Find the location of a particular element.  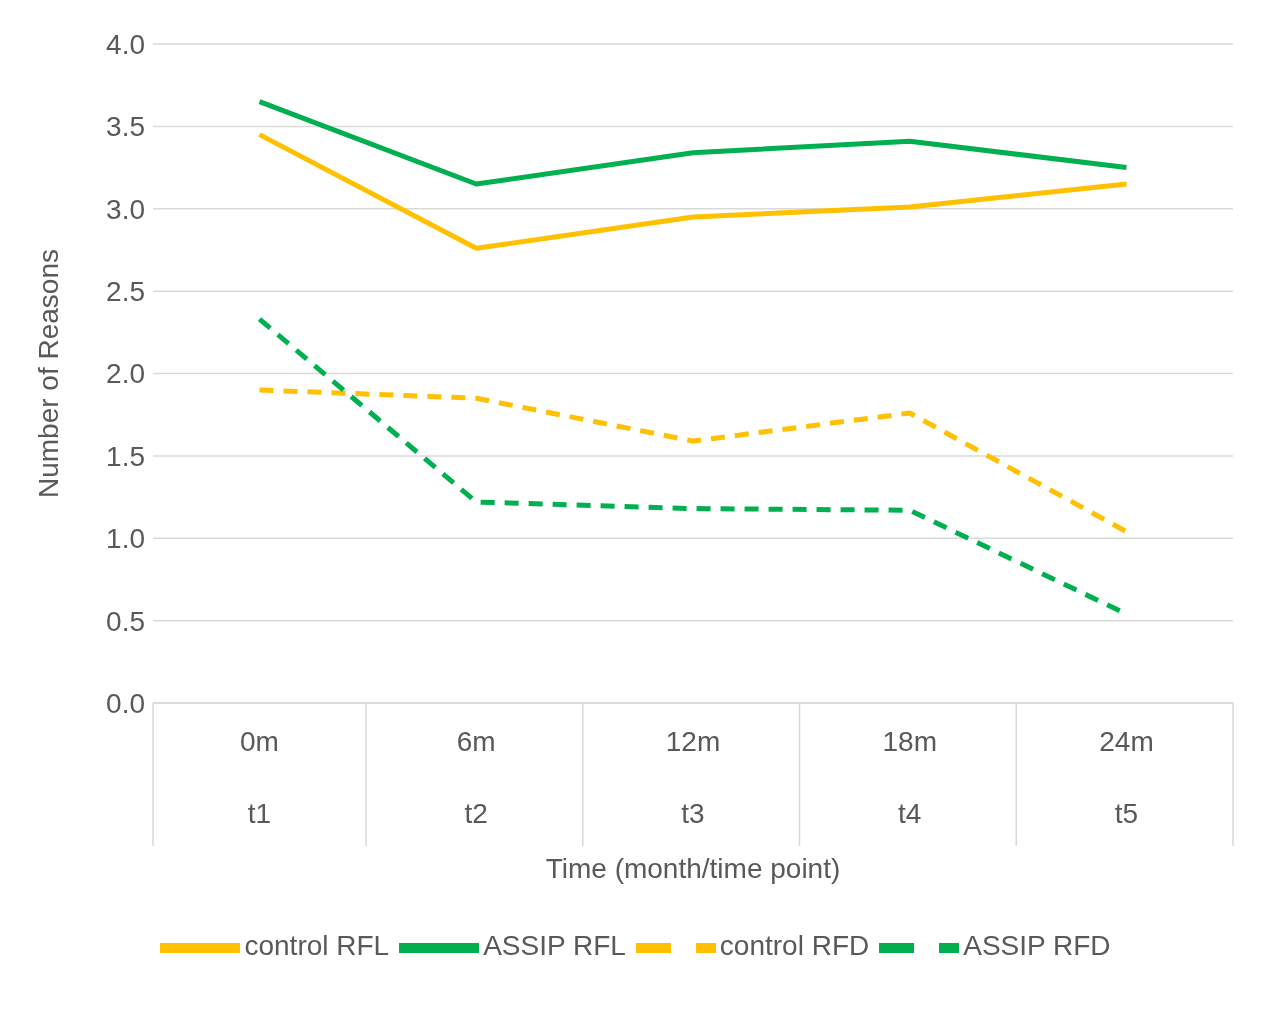

y-tick-label: 3.5 is located at coordinates (125, 127).